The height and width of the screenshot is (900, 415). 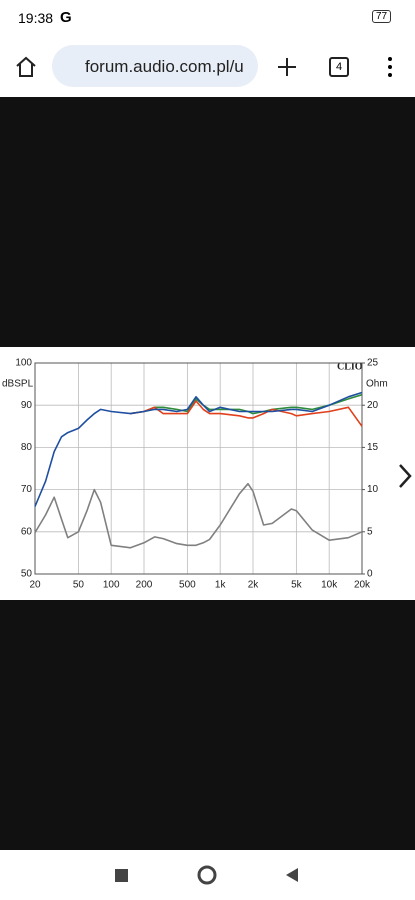 What do you see at coordinates (23, 363) in the screenshot?
I see `y-tick-label: 100` at bounding box center [23, 363].